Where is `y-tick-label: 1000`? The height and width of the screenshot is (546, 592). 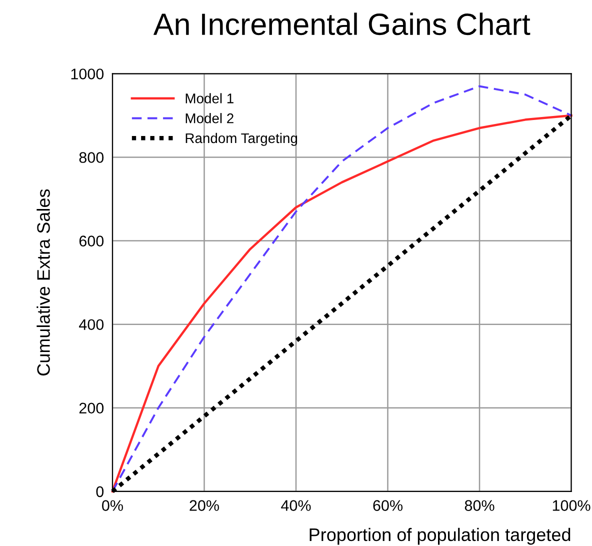
y-tick-label: 1000 is located at coordinates (87, 74).